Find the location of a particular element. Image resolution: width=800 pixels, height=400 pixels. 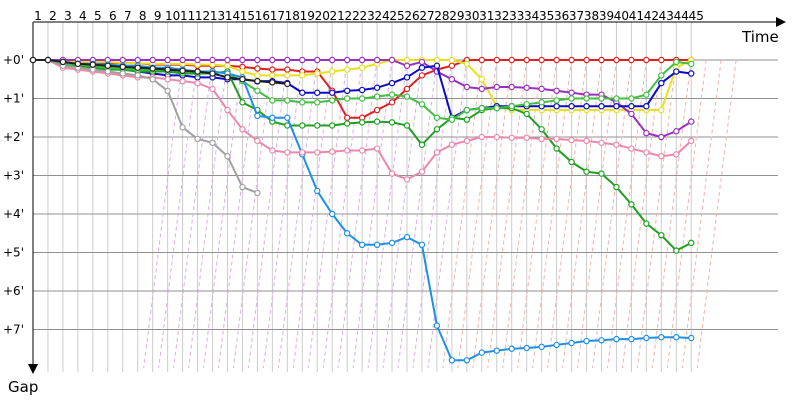

x-tick-label: 9 is located at coordinates (158, 16).